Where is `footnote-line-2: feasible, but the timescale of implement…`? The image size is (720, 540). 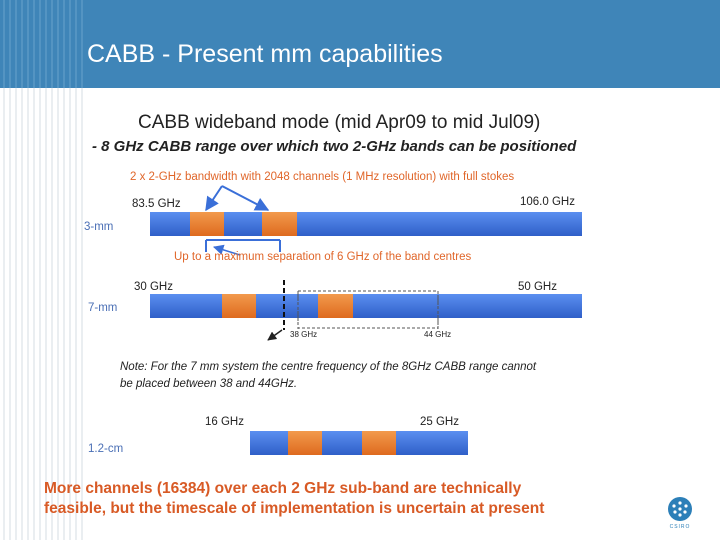 footnote-line-2: feasible, but the timescale of implement… is located at coordinates (294, 508).